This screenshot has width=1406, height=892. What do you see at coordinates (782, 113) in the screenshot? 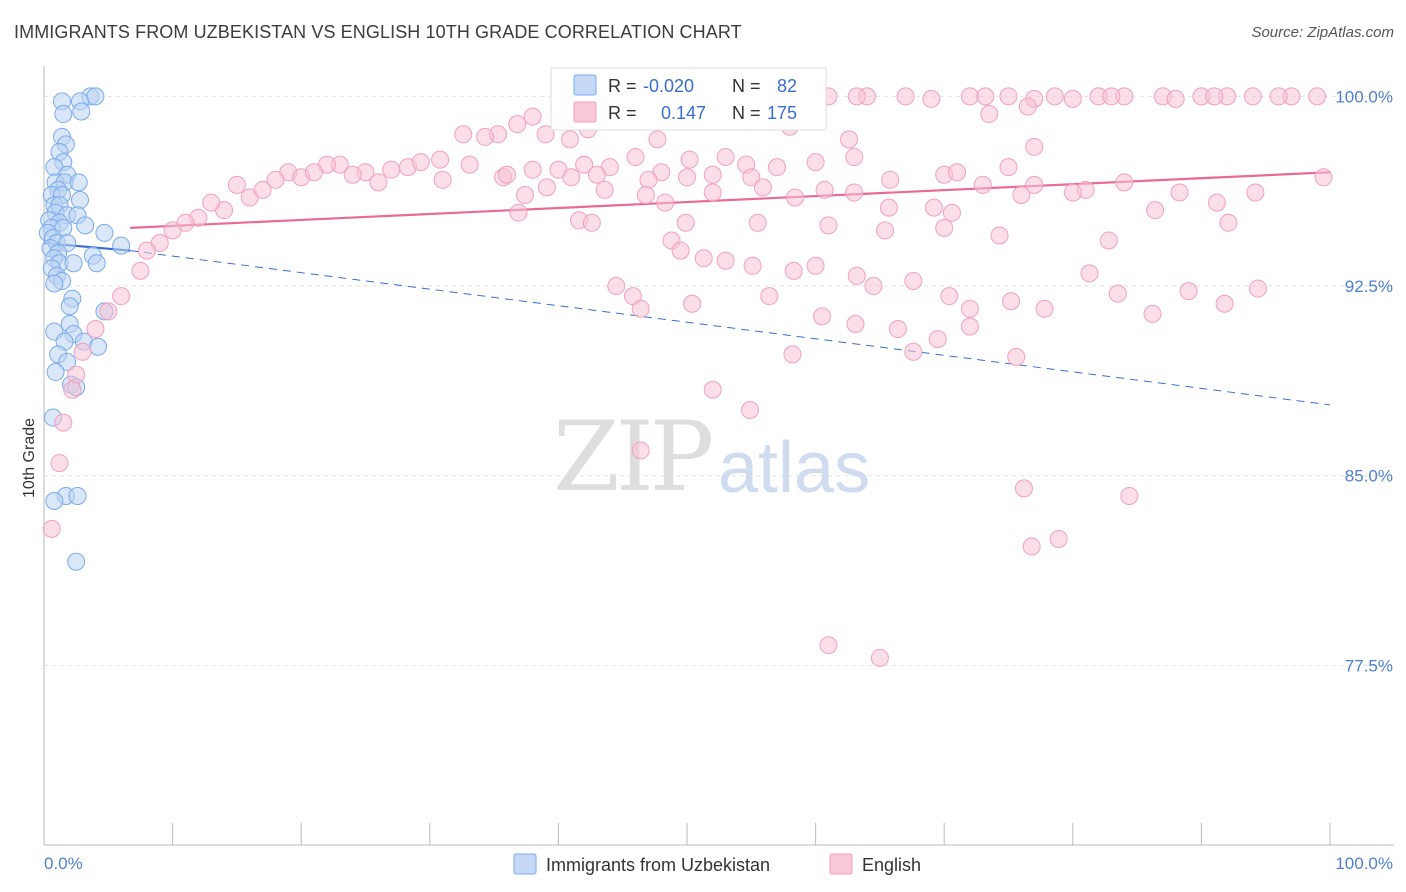
I see `stats-n-value-2: 175` at bounding box center [782, 113].